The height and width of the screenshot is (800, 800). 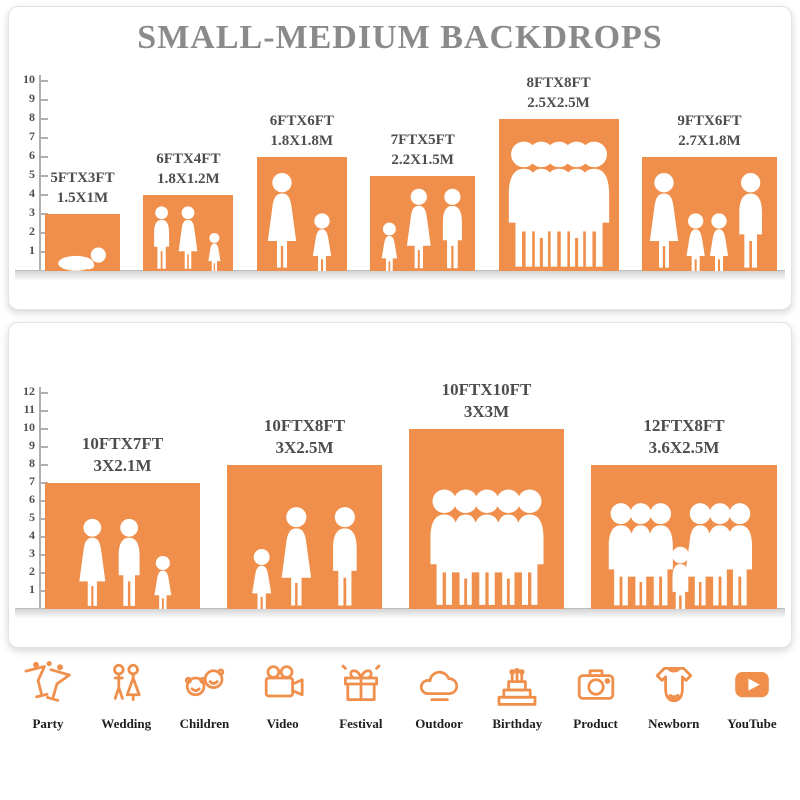 What do you see at coordinates (38, 535) in the screenshot?
I see `ruler-tick: 4` at bounding box center [38, 535].